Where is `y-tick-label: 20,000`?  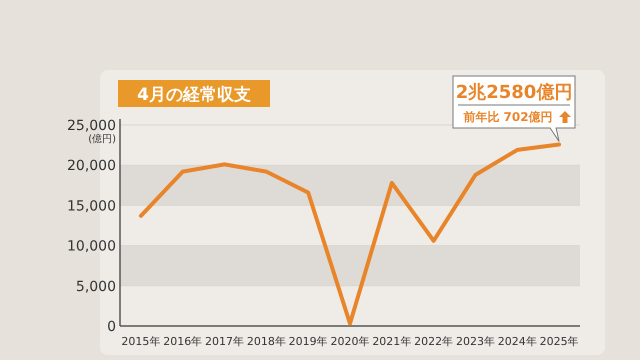 y-tick-label: 20,000 is located at coordinates (91, 166).